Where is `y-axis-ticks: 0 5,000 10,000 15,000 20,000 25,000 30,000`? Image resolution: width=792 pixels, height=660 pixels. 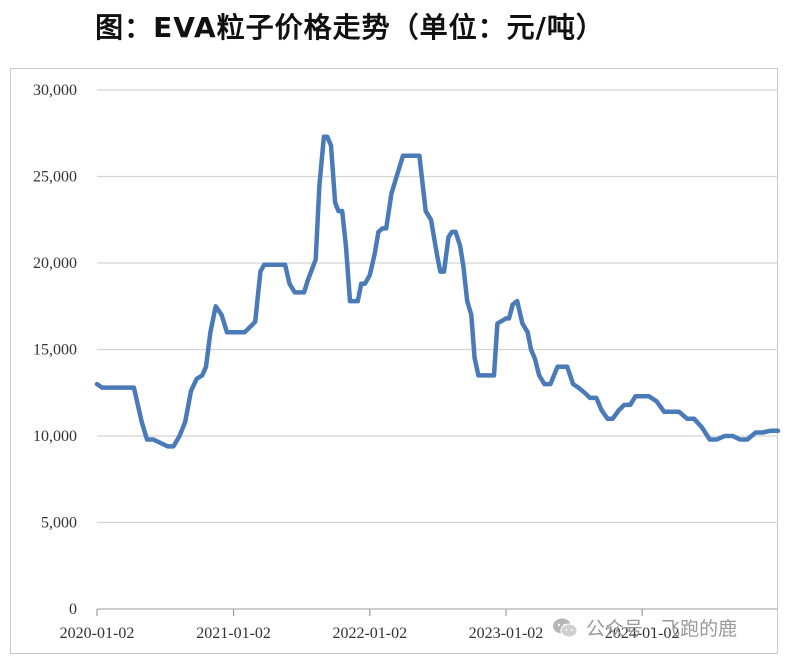 y-axis-ticks: 0 5,000 10,000 15,000 20,000 25,000 30,000 is located at coordinates (55, 350).